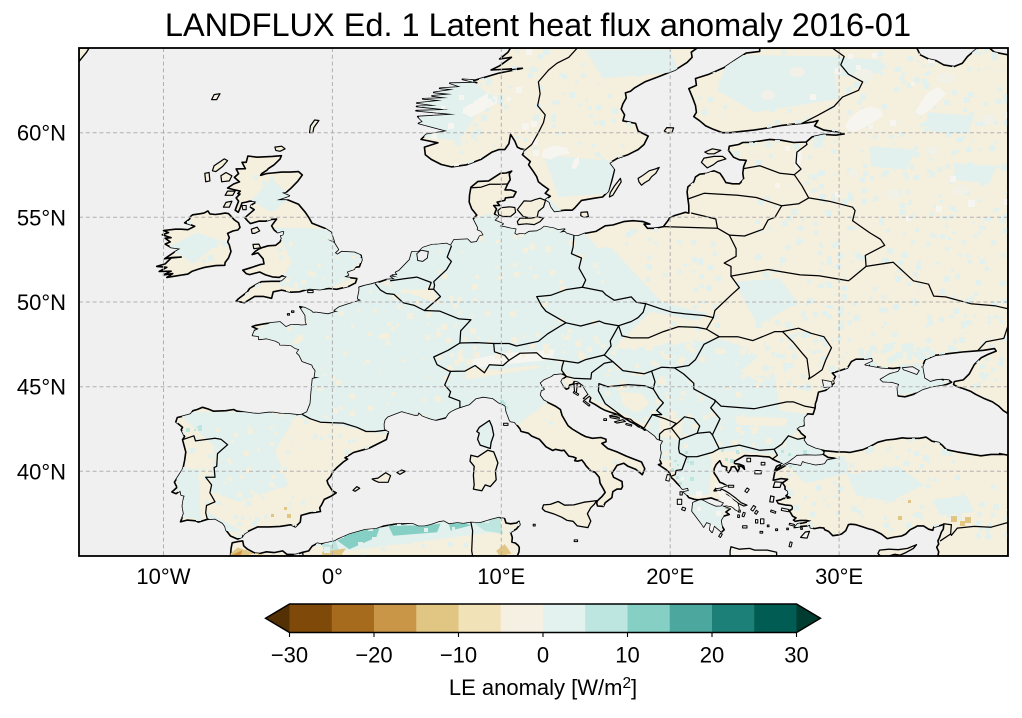 The height and width of the screenshot is (718, 1022). Describe the element at coordinates (501, 576) in the screenshot. I see `svg-text: 10°E` at that location.